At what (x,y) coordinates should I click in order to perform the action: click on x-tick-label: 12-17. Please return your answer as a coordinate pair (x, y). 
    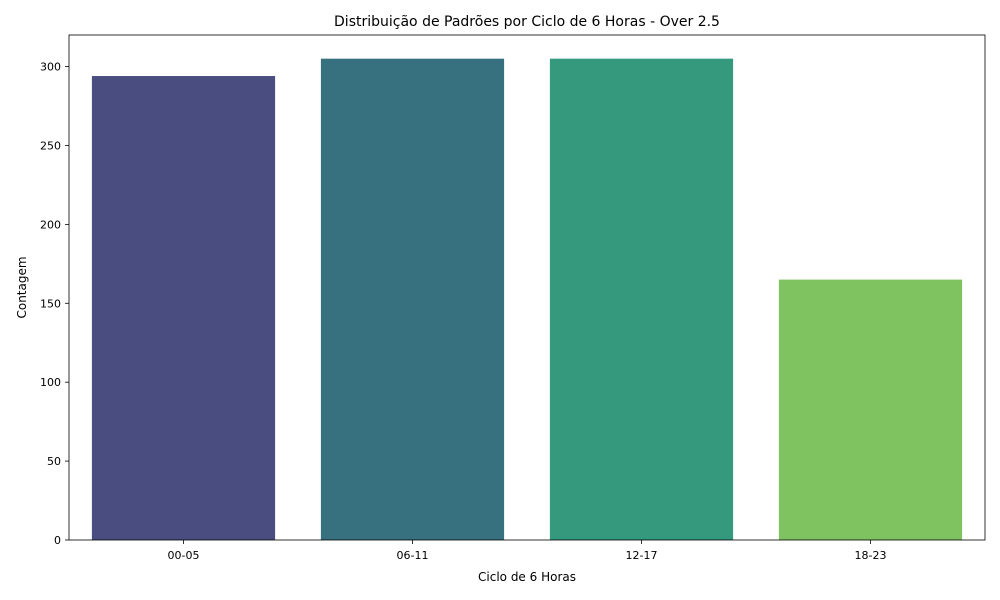
    Looking at the image, I should click on (642, 555).